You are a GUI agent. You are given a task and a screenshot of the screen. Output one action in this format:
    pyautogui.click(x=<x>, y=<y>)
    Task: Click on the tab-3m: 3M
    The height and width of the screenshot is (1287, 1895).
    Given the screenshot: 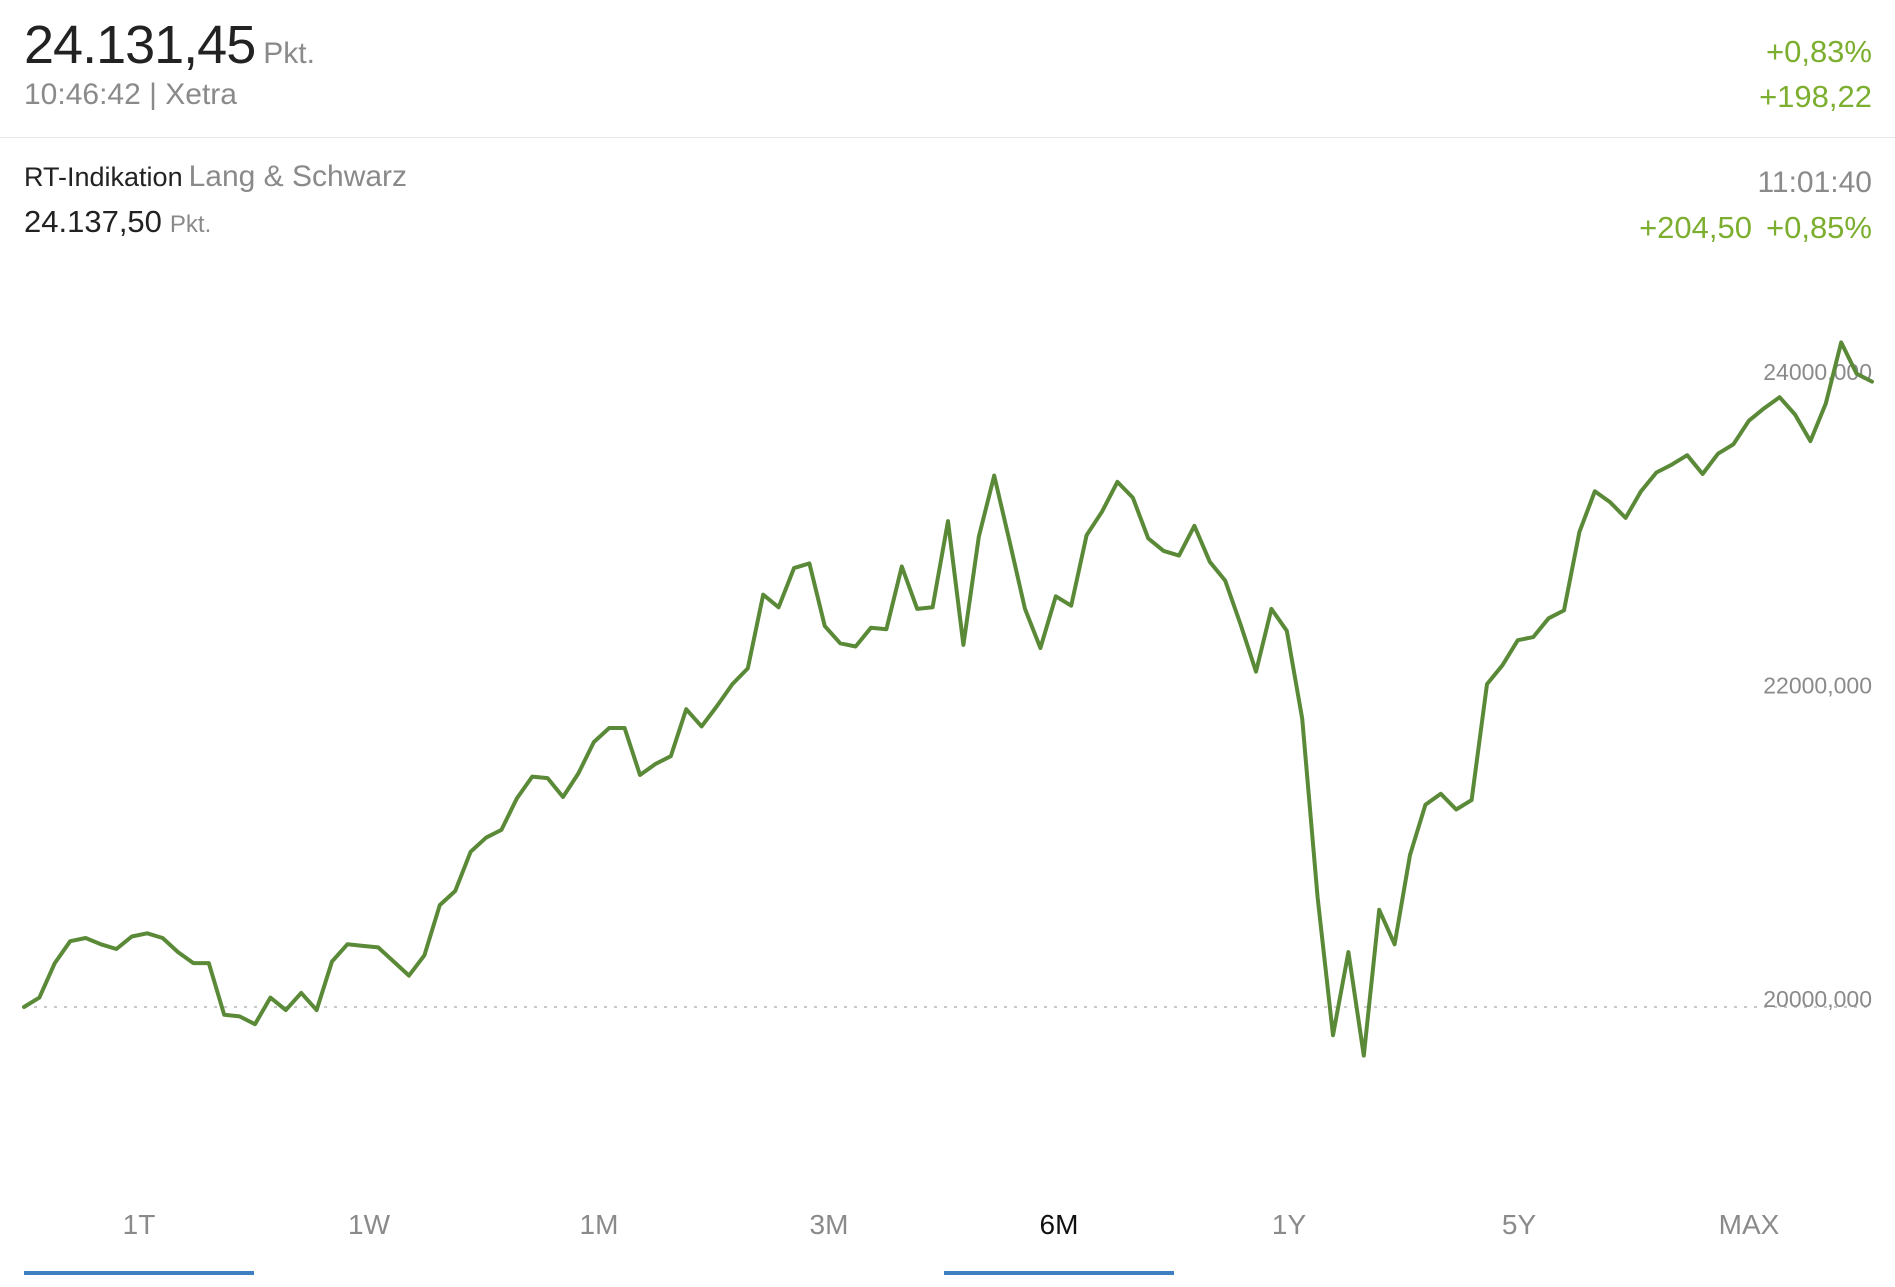 What is the action you would take?
    pyautogui.click(x=829, y=1235)
    